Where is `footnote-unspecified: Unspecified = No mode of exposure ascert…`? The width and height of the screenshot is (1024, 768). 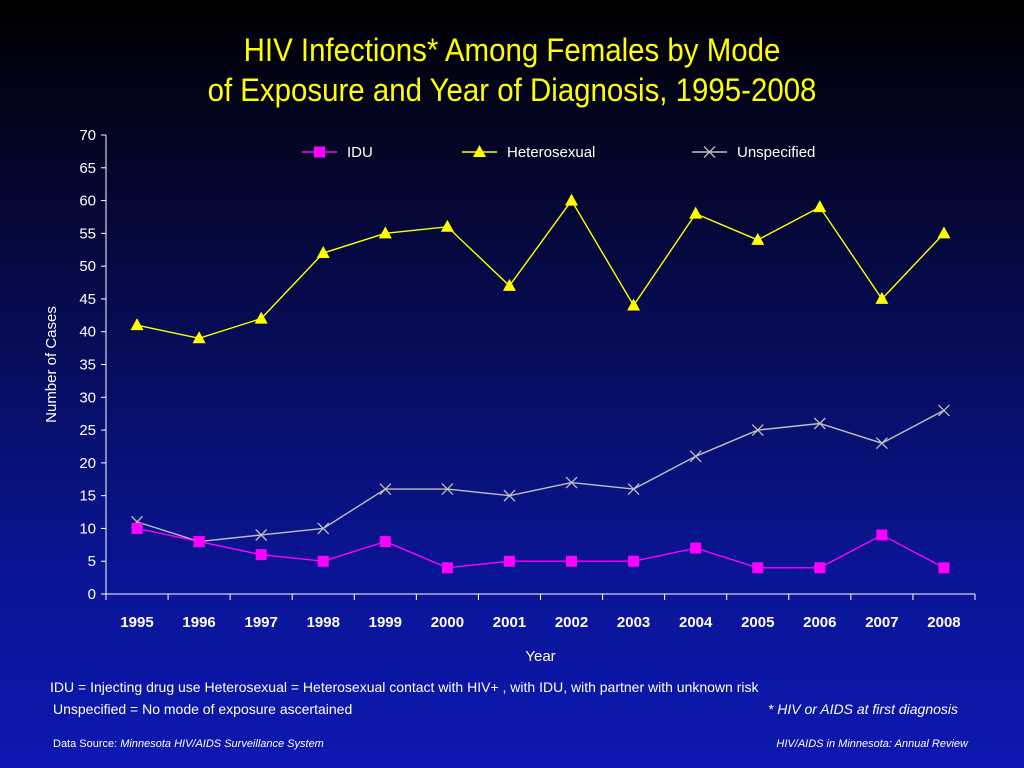 footnote-unspecified: Unspecified = No mode of exposure ascert… is located at coordinates (203, 709).